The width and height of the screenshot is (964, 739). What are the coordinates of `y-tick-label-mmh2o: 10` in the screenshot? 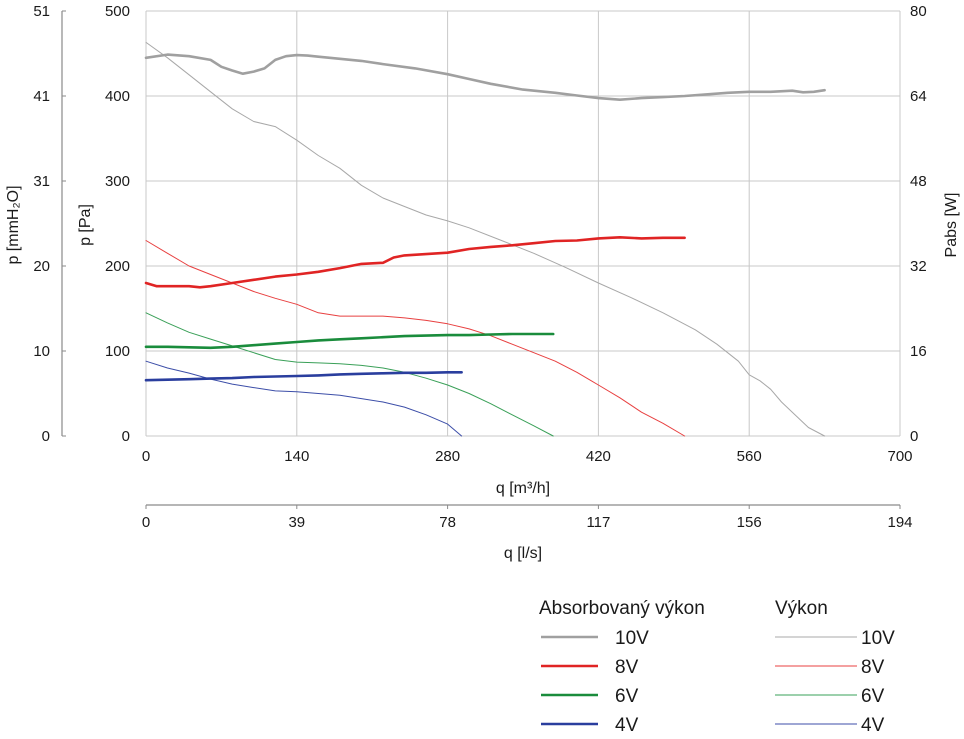 It's located at (41, 351).